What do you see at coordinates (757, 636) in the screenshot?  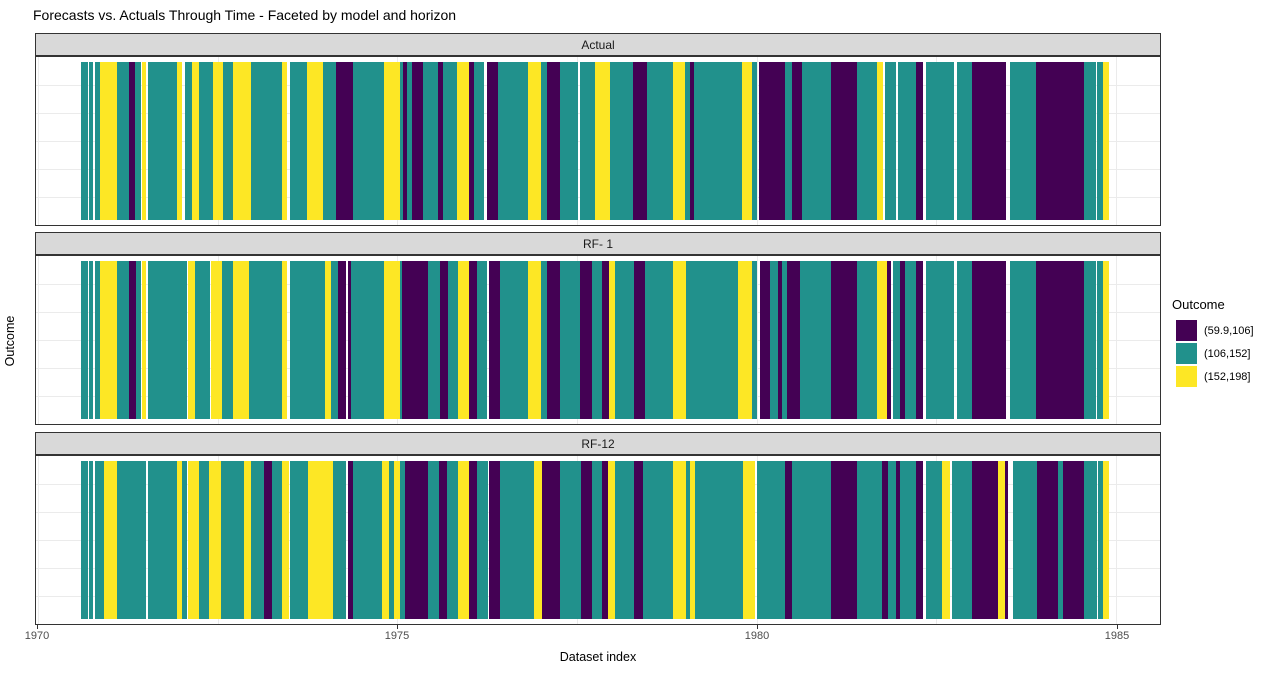 I see `x-axis-tick-label: 1980` at bounding box center [757, 636].